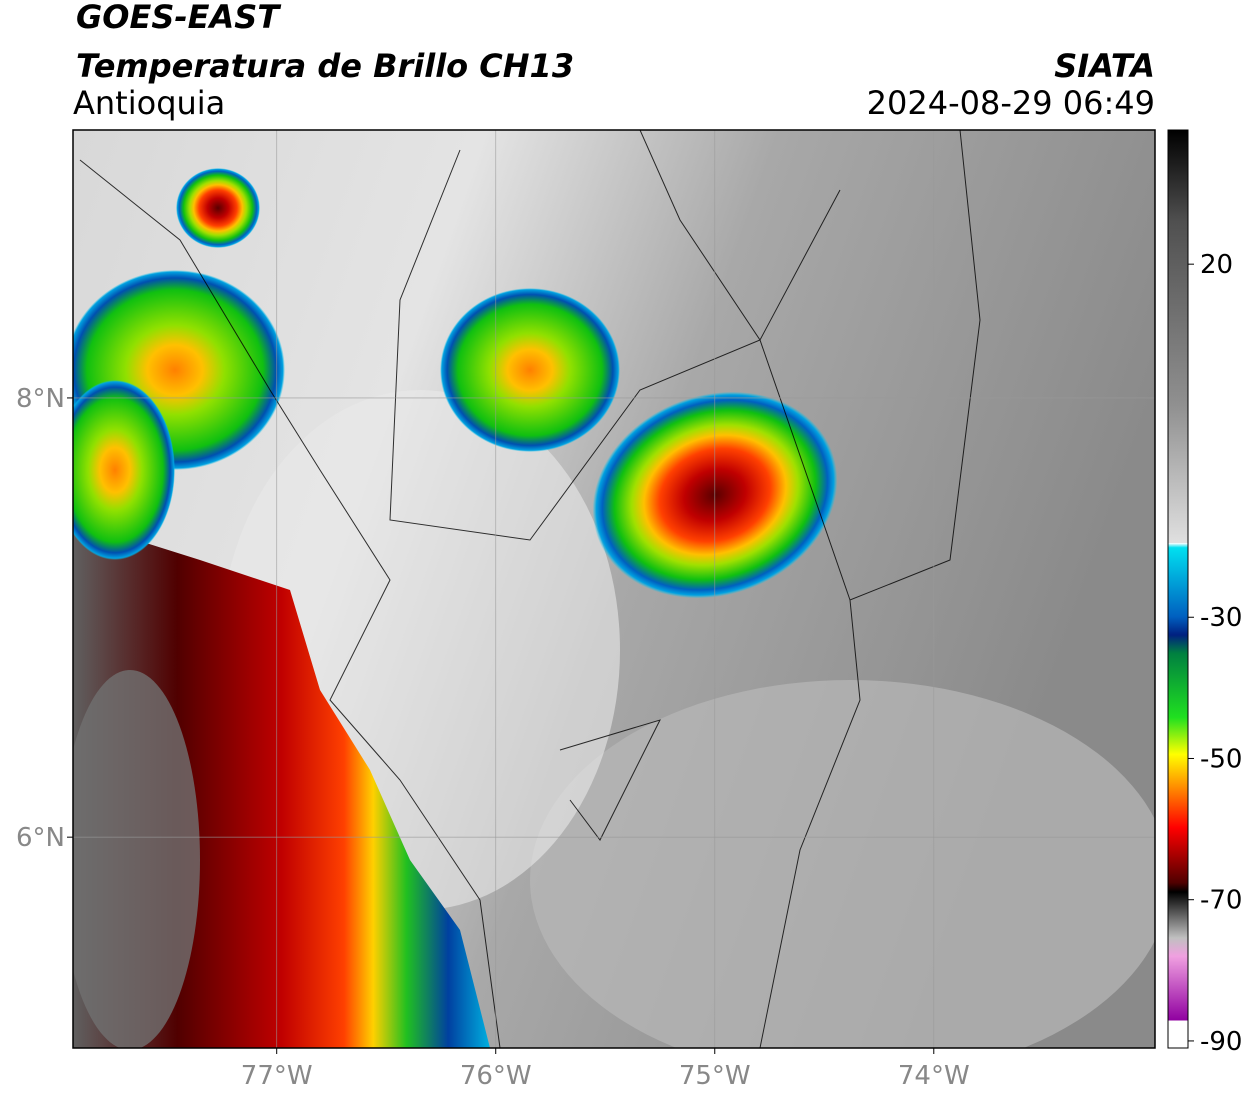  What do you see at coordinates (1221, 1042) in the screenshot?
I see `colorbar-tick-label: -90` at bounding box center [1221, 1042].